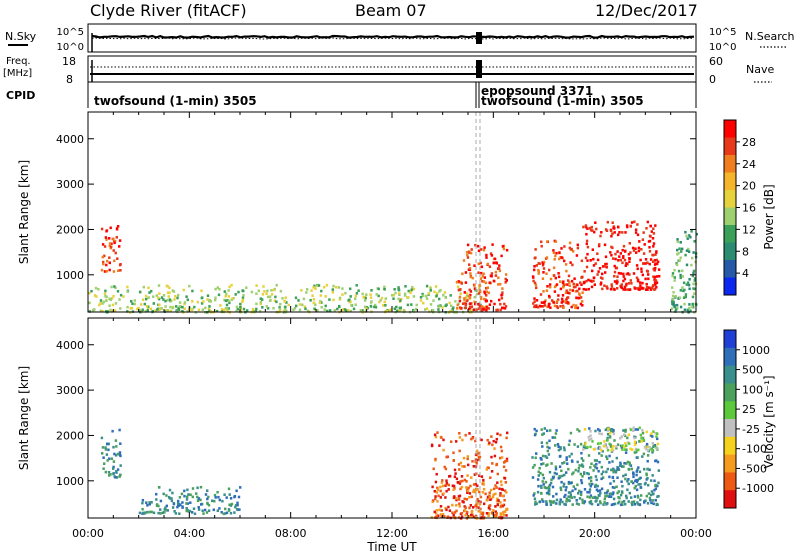 The image size is (800, 554). What do you see at coordinates (391, 547) in the screenshot?
I see `time-axis-label: Time UT` at bounding box center [391, 547].